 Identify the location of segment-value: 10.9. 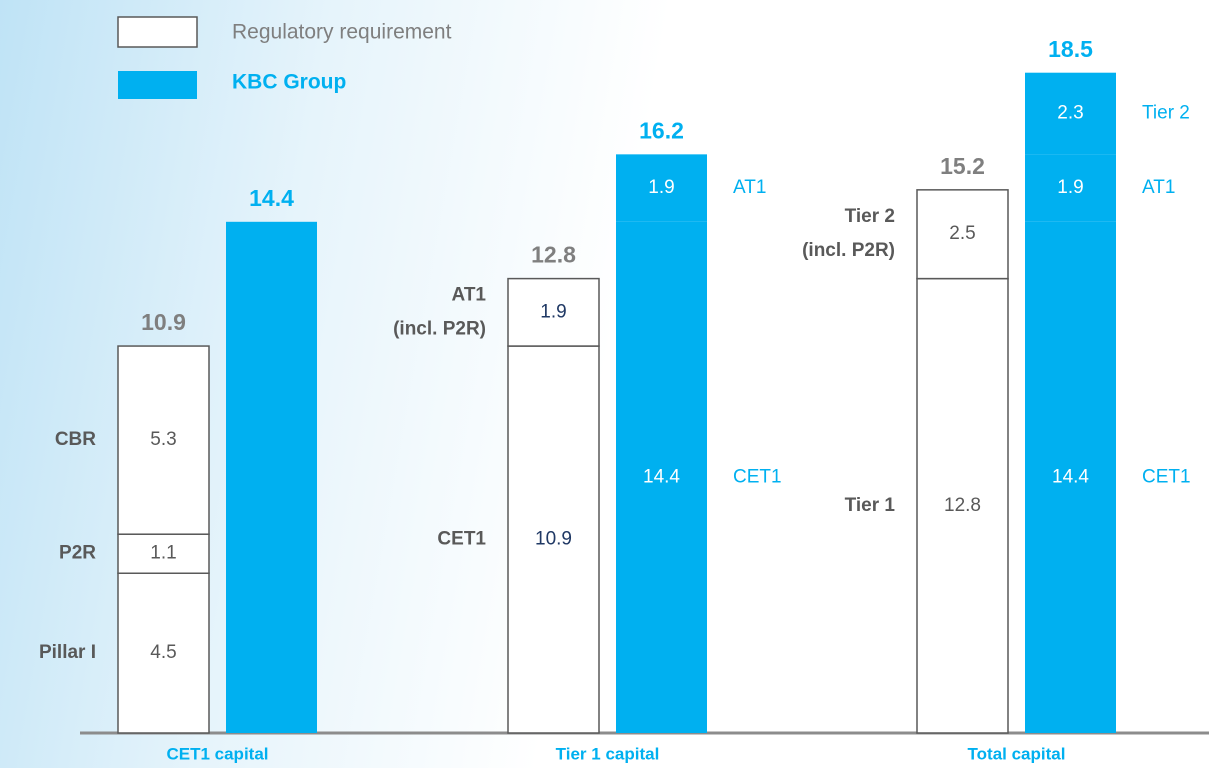
(553, 539).